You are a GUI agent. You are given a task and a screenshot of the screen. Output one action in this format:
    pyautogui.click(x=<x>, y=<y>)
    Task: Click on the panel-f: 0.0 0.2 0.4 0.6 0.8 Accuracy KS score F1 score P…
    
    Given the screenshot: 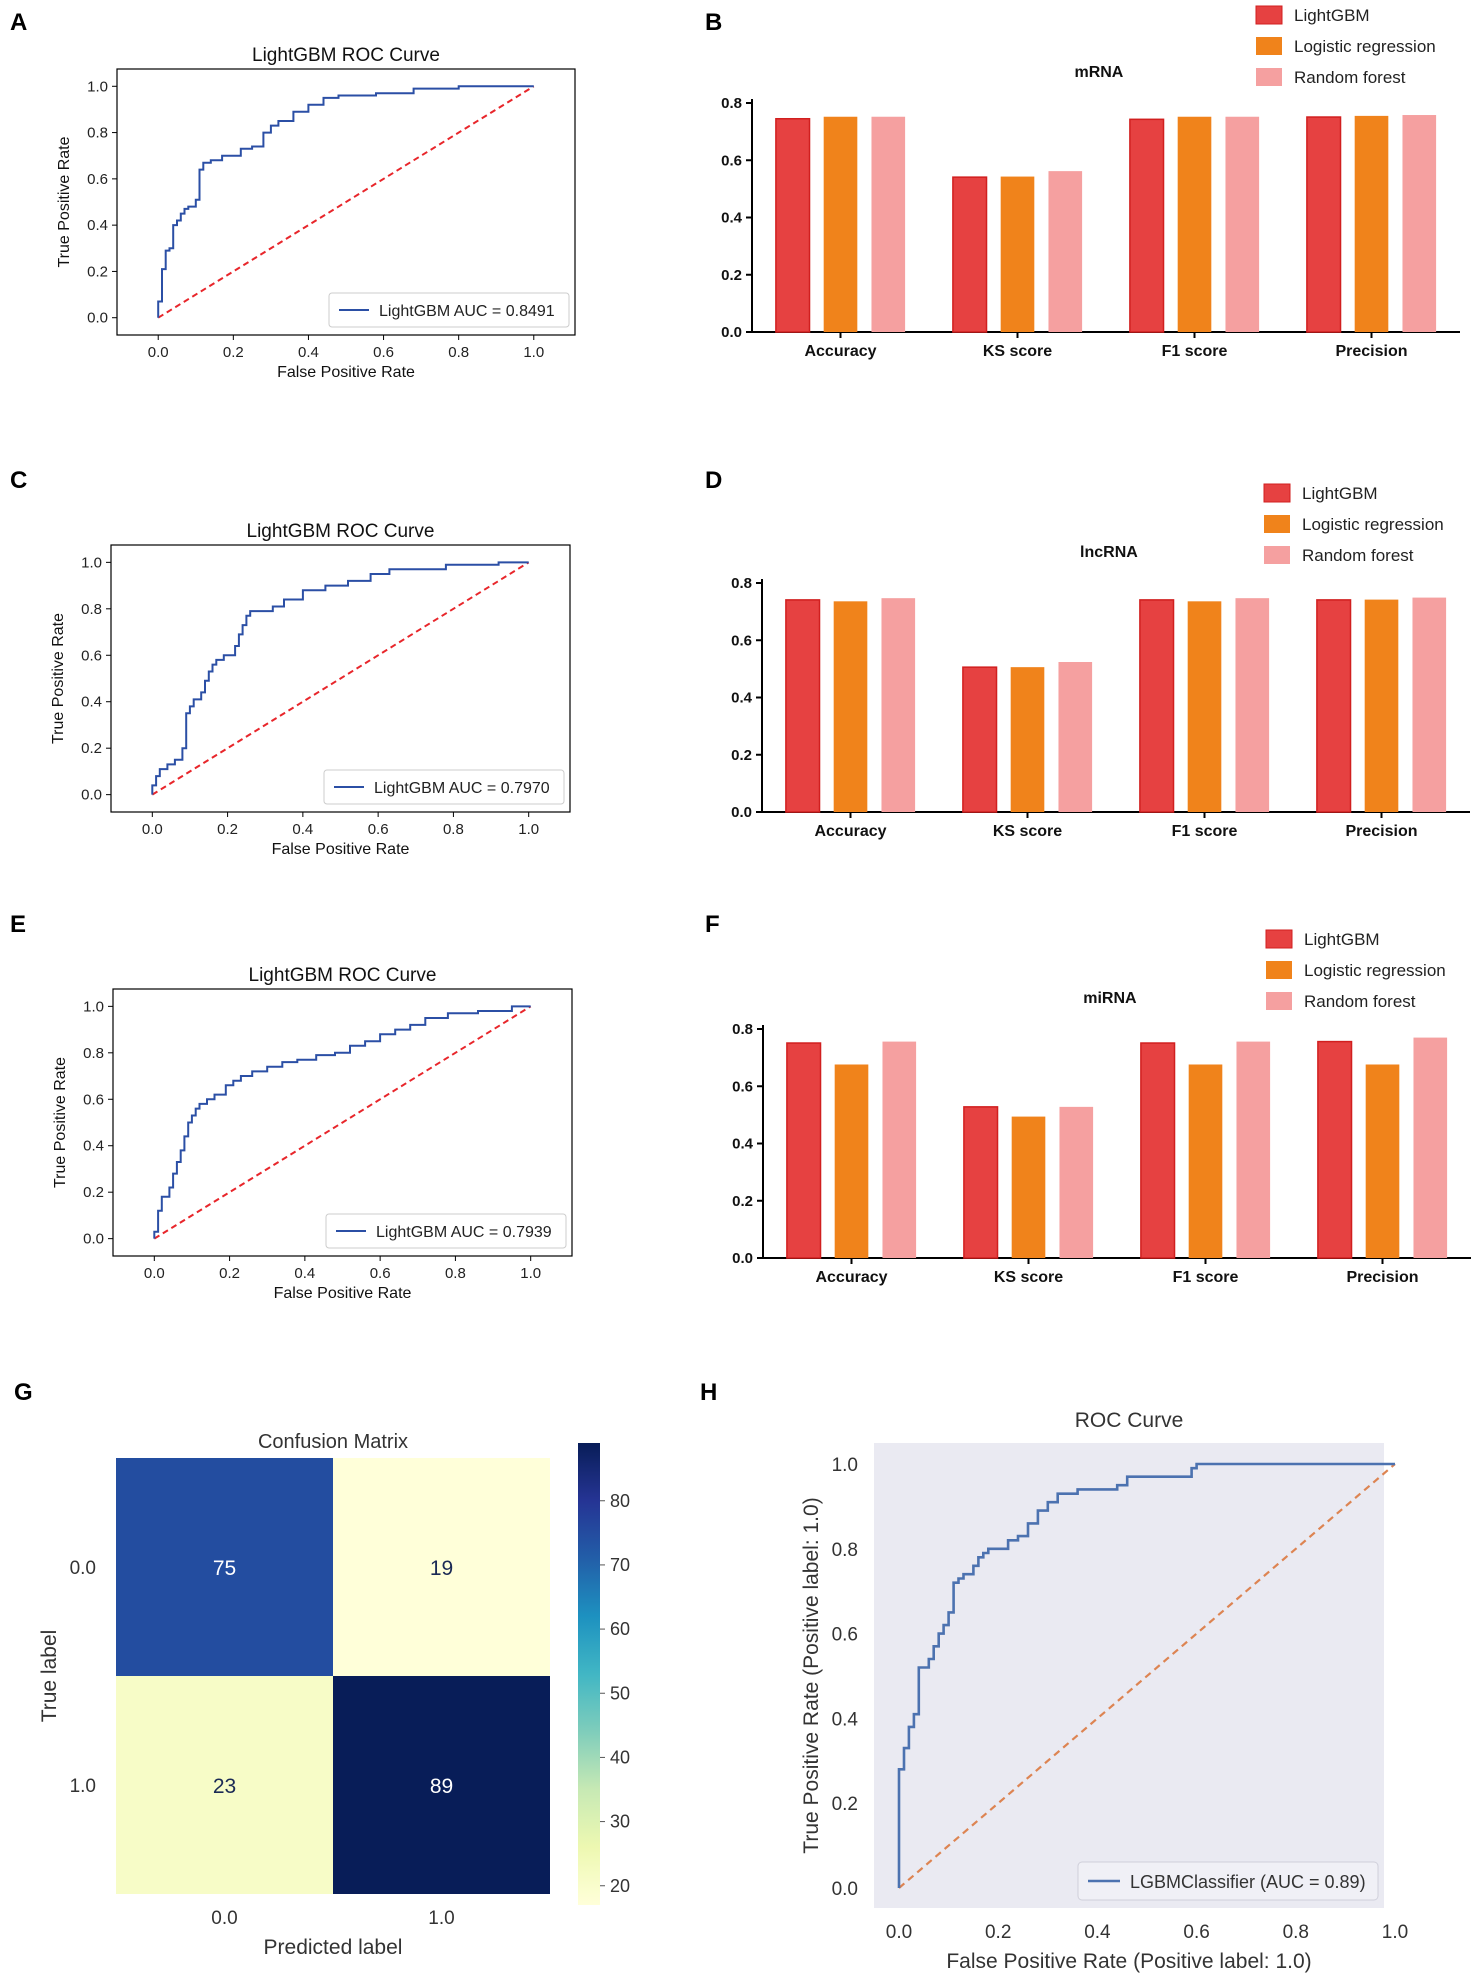 What is the action you would take?
    pyautogui.click(x=1101, y=1107)
    